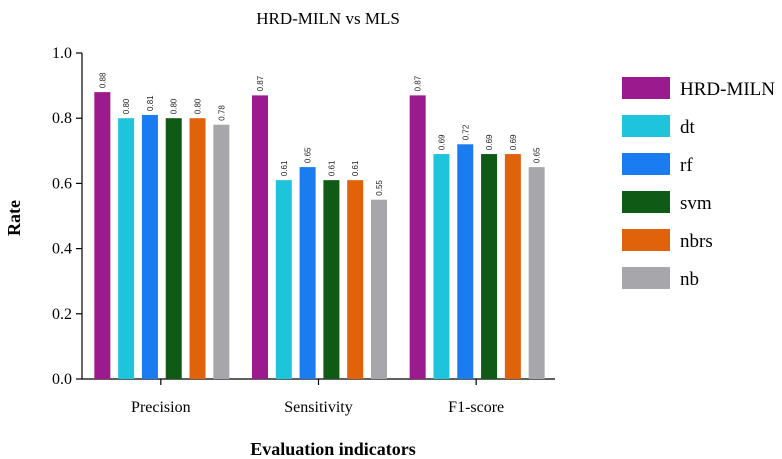  What do you see at coordinates (379, 188) in the screenshot?
I see `data-label: 0.55` at bounding box center [379, 188].